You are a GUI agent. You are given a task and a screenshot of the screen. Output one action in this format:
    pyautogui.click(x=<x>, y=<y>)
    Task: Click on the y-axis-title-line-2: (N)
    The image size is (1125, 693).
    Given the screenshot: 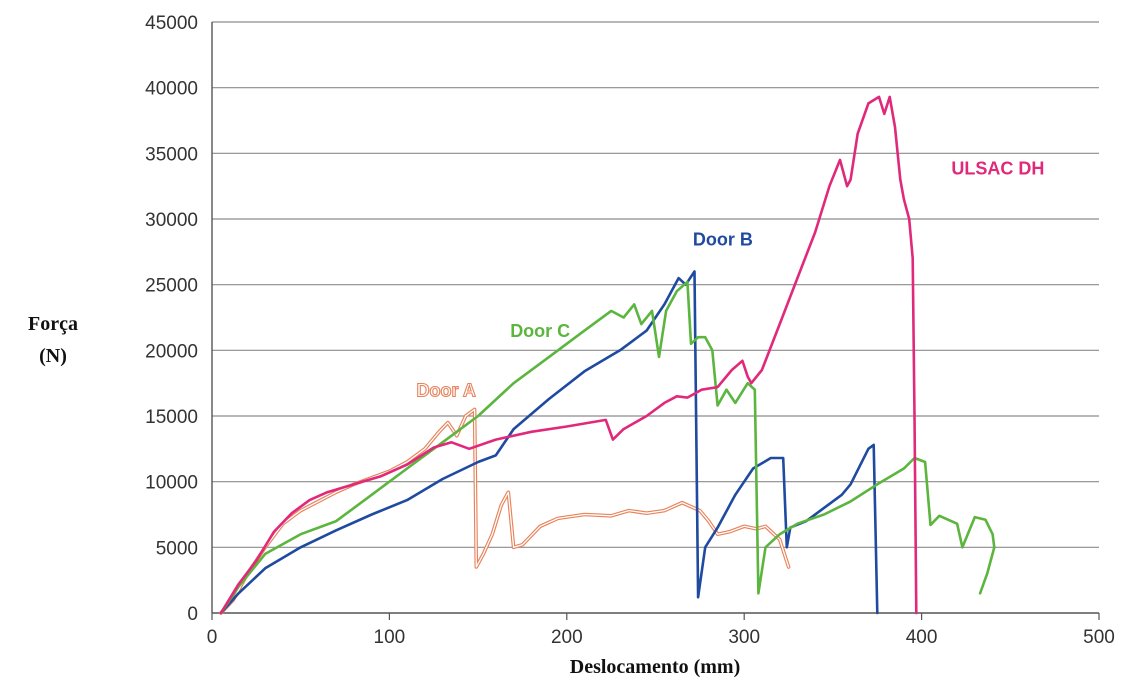 What is the action you would take?
    pyautogui.click(x=53, y=356)
    